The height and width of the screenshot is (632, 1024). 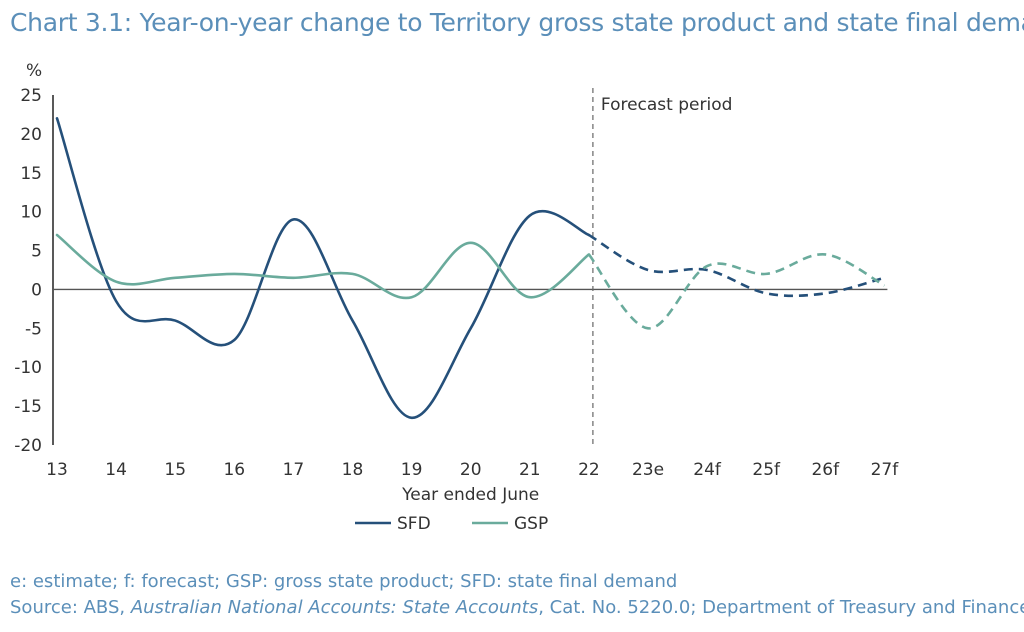 What do you see at coordinates (471, 470) in the screenshot?
I see `x-tick-label: 20` at bounding box center [471, 470].